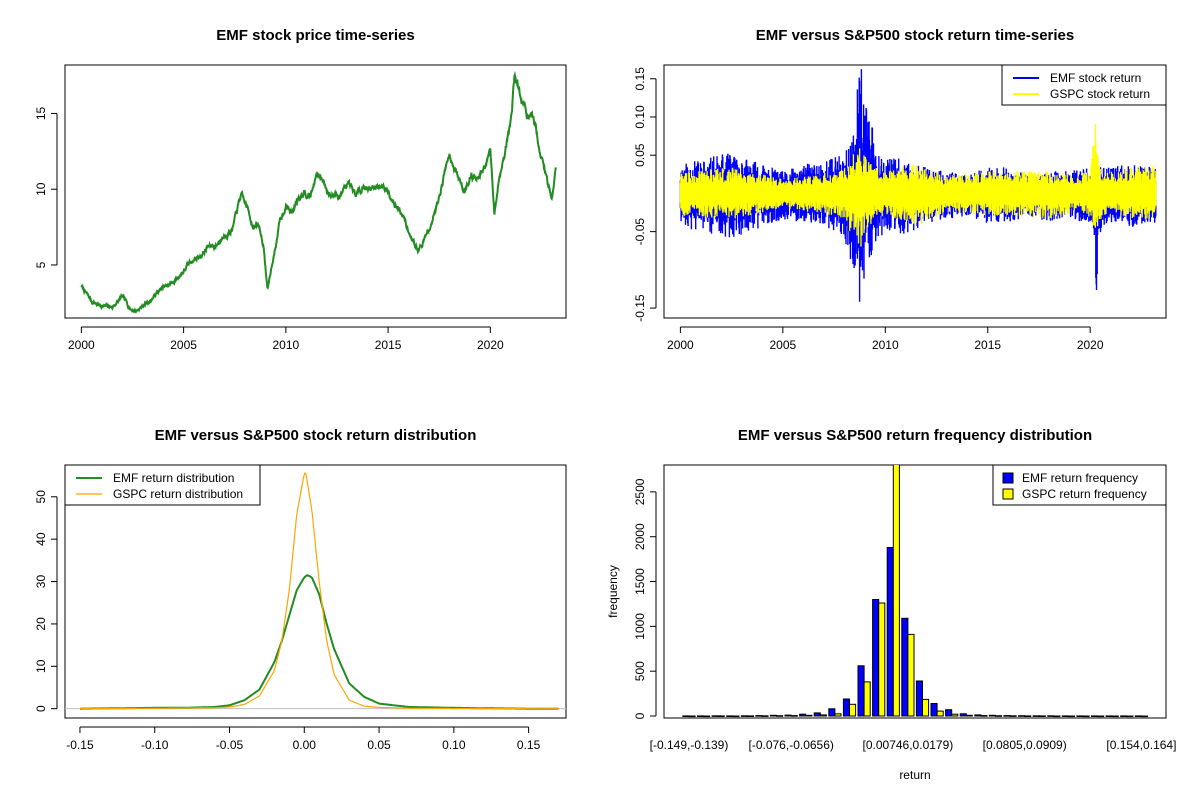 This screenshot has height=800, width=1200. I want to click on histogram-x-tick-label: [-0.076,-0.0656), so click(791, 745).